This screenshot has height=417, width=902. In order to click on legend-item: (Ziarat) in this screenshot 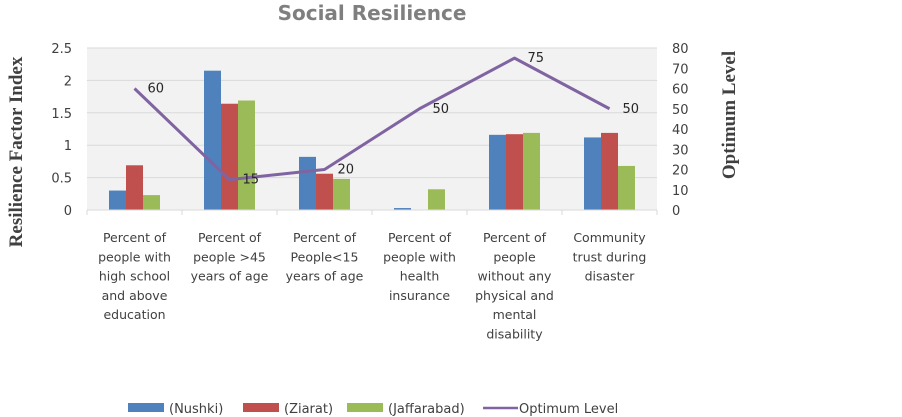, I will do `click(288, 409)`.